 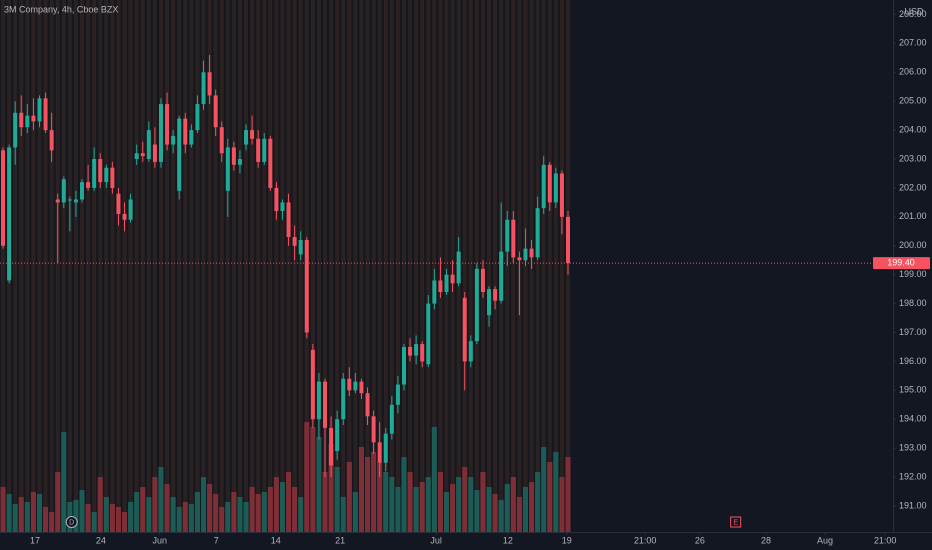 What do you see at coordinates (913, 303) in the screenshot?
I see `y-tick-label: 198.00` at bounding box center [913, 303].